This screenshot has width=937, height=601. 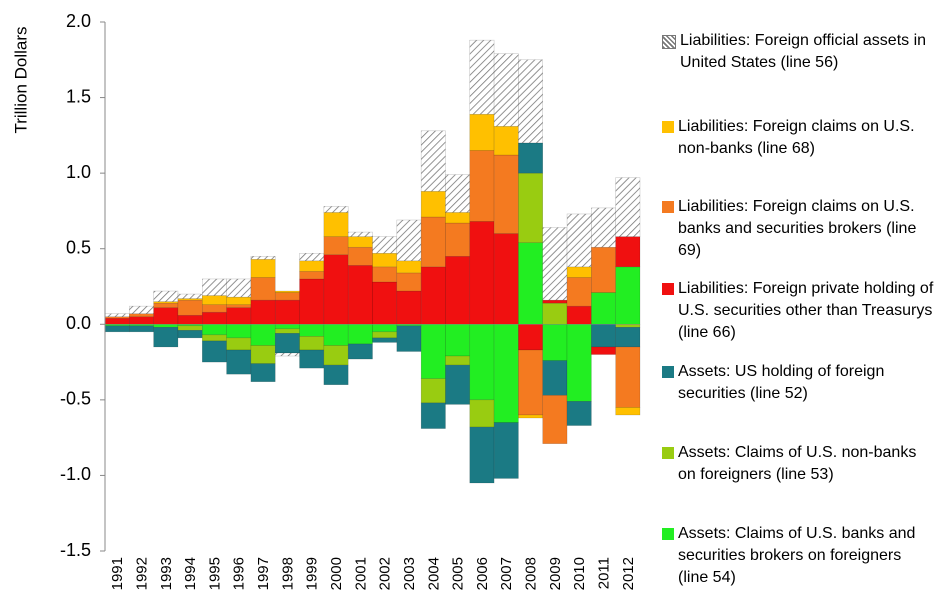 I want to click on x-tick-label: 1995, so click(x=214, y=573).